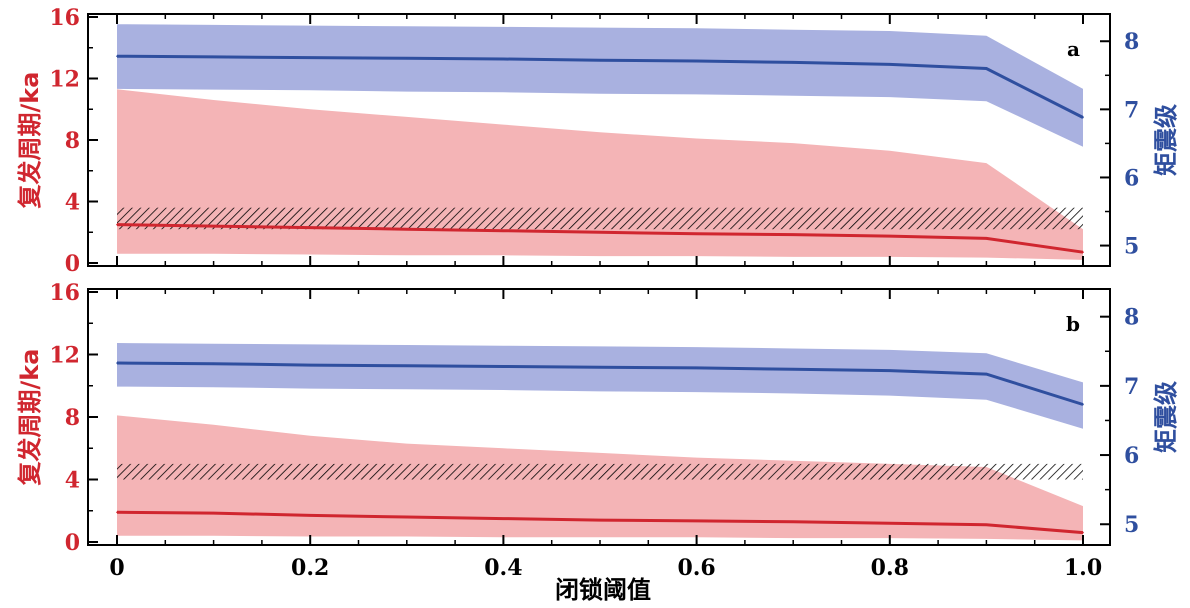  What do you see at coordinates (310, 568) in the screenshot?
I see `x-tick-label: 0.2` at bounding box center [310, 568].